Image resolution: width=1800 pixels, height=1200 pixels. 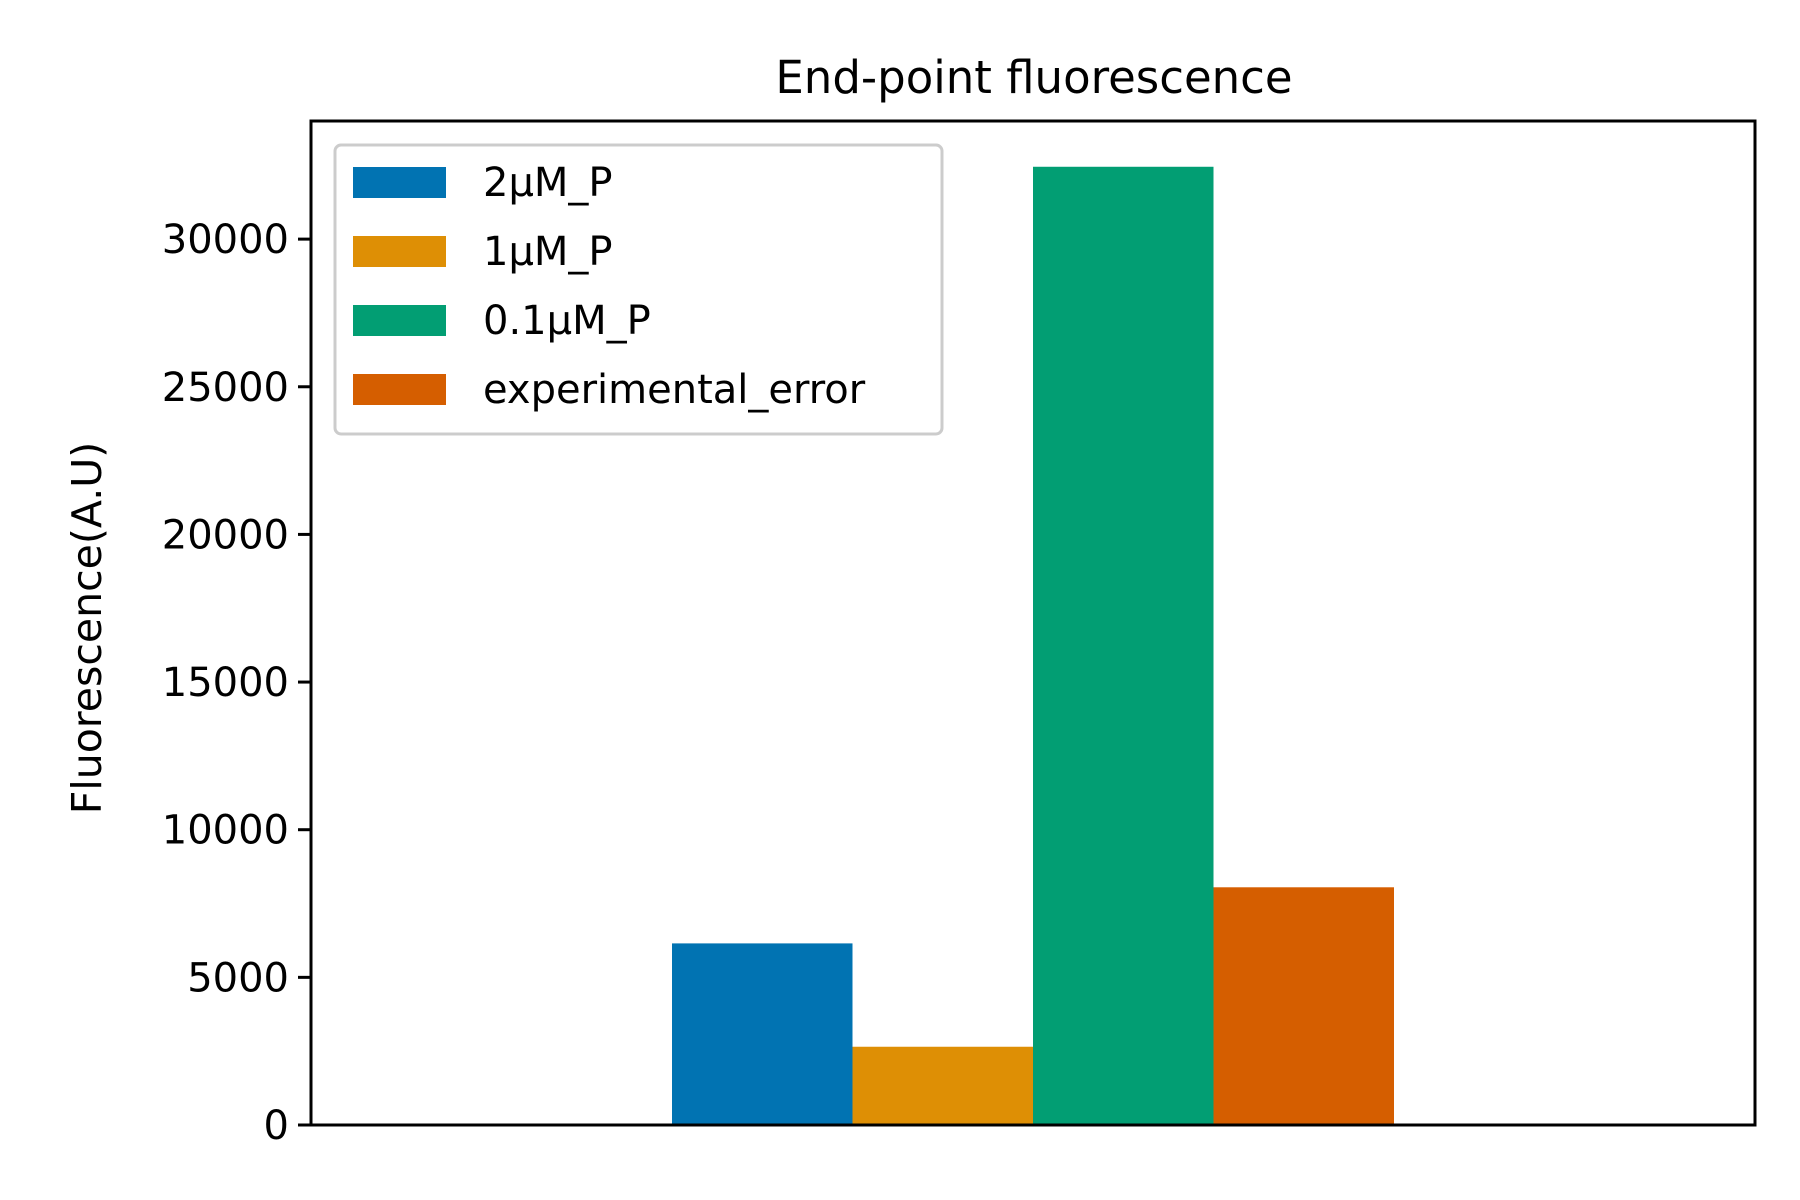 I want to click on y-tick-label: 10000, so click(x=225, y=831).